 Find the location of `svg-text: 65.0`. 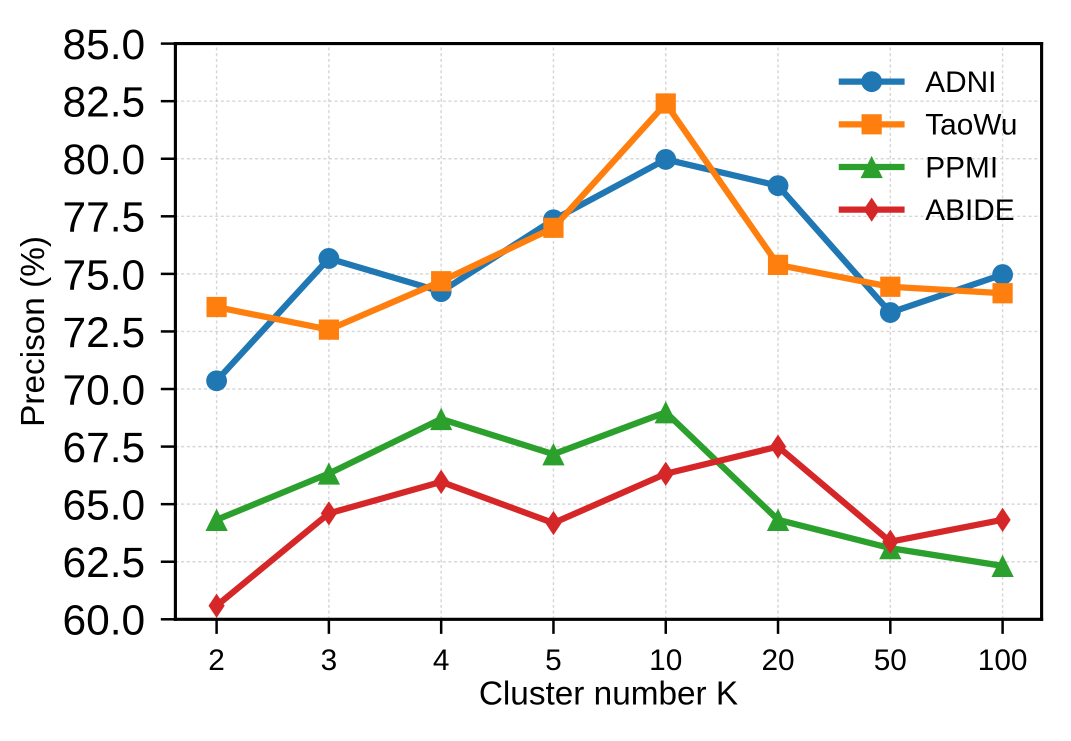

svg-text: 65.0 is located at coordinates (104, 506).